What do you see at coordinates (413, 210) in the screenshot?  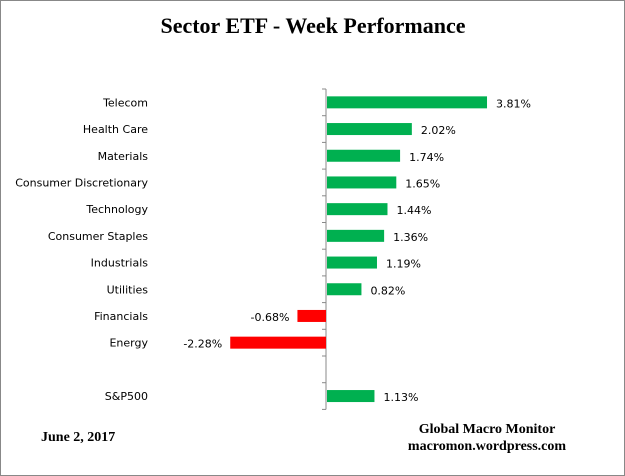 I see `data-label: 1.44%` at bounding box center [413, 210].